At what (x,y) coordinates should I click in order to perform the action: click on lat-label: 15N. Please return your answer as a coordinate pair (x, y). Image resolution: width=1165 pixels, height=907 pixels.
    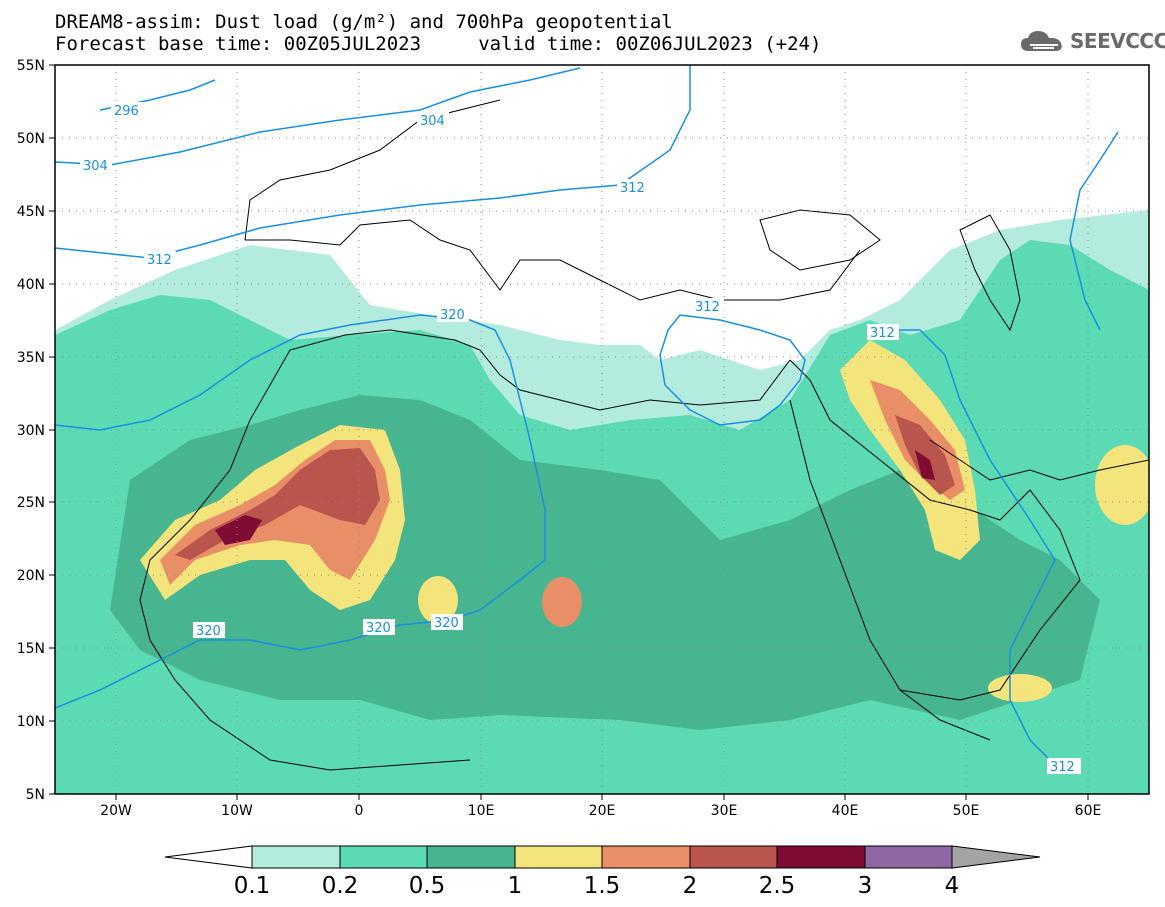
    Looking at the image, I should click on (31, 649).